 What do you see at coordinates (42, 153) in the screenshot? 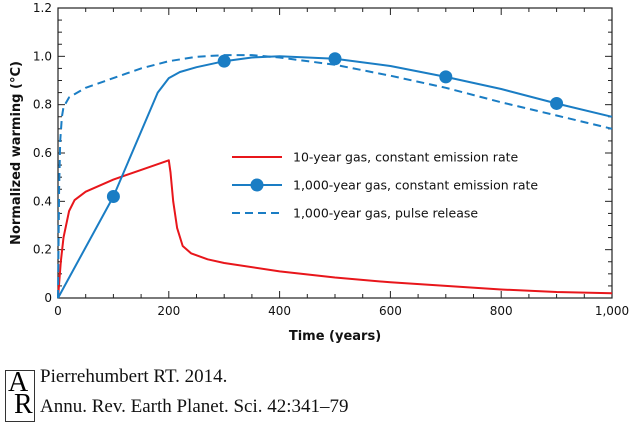
I see `y-tick-label: 0.6` at bounding box center [42, 153].